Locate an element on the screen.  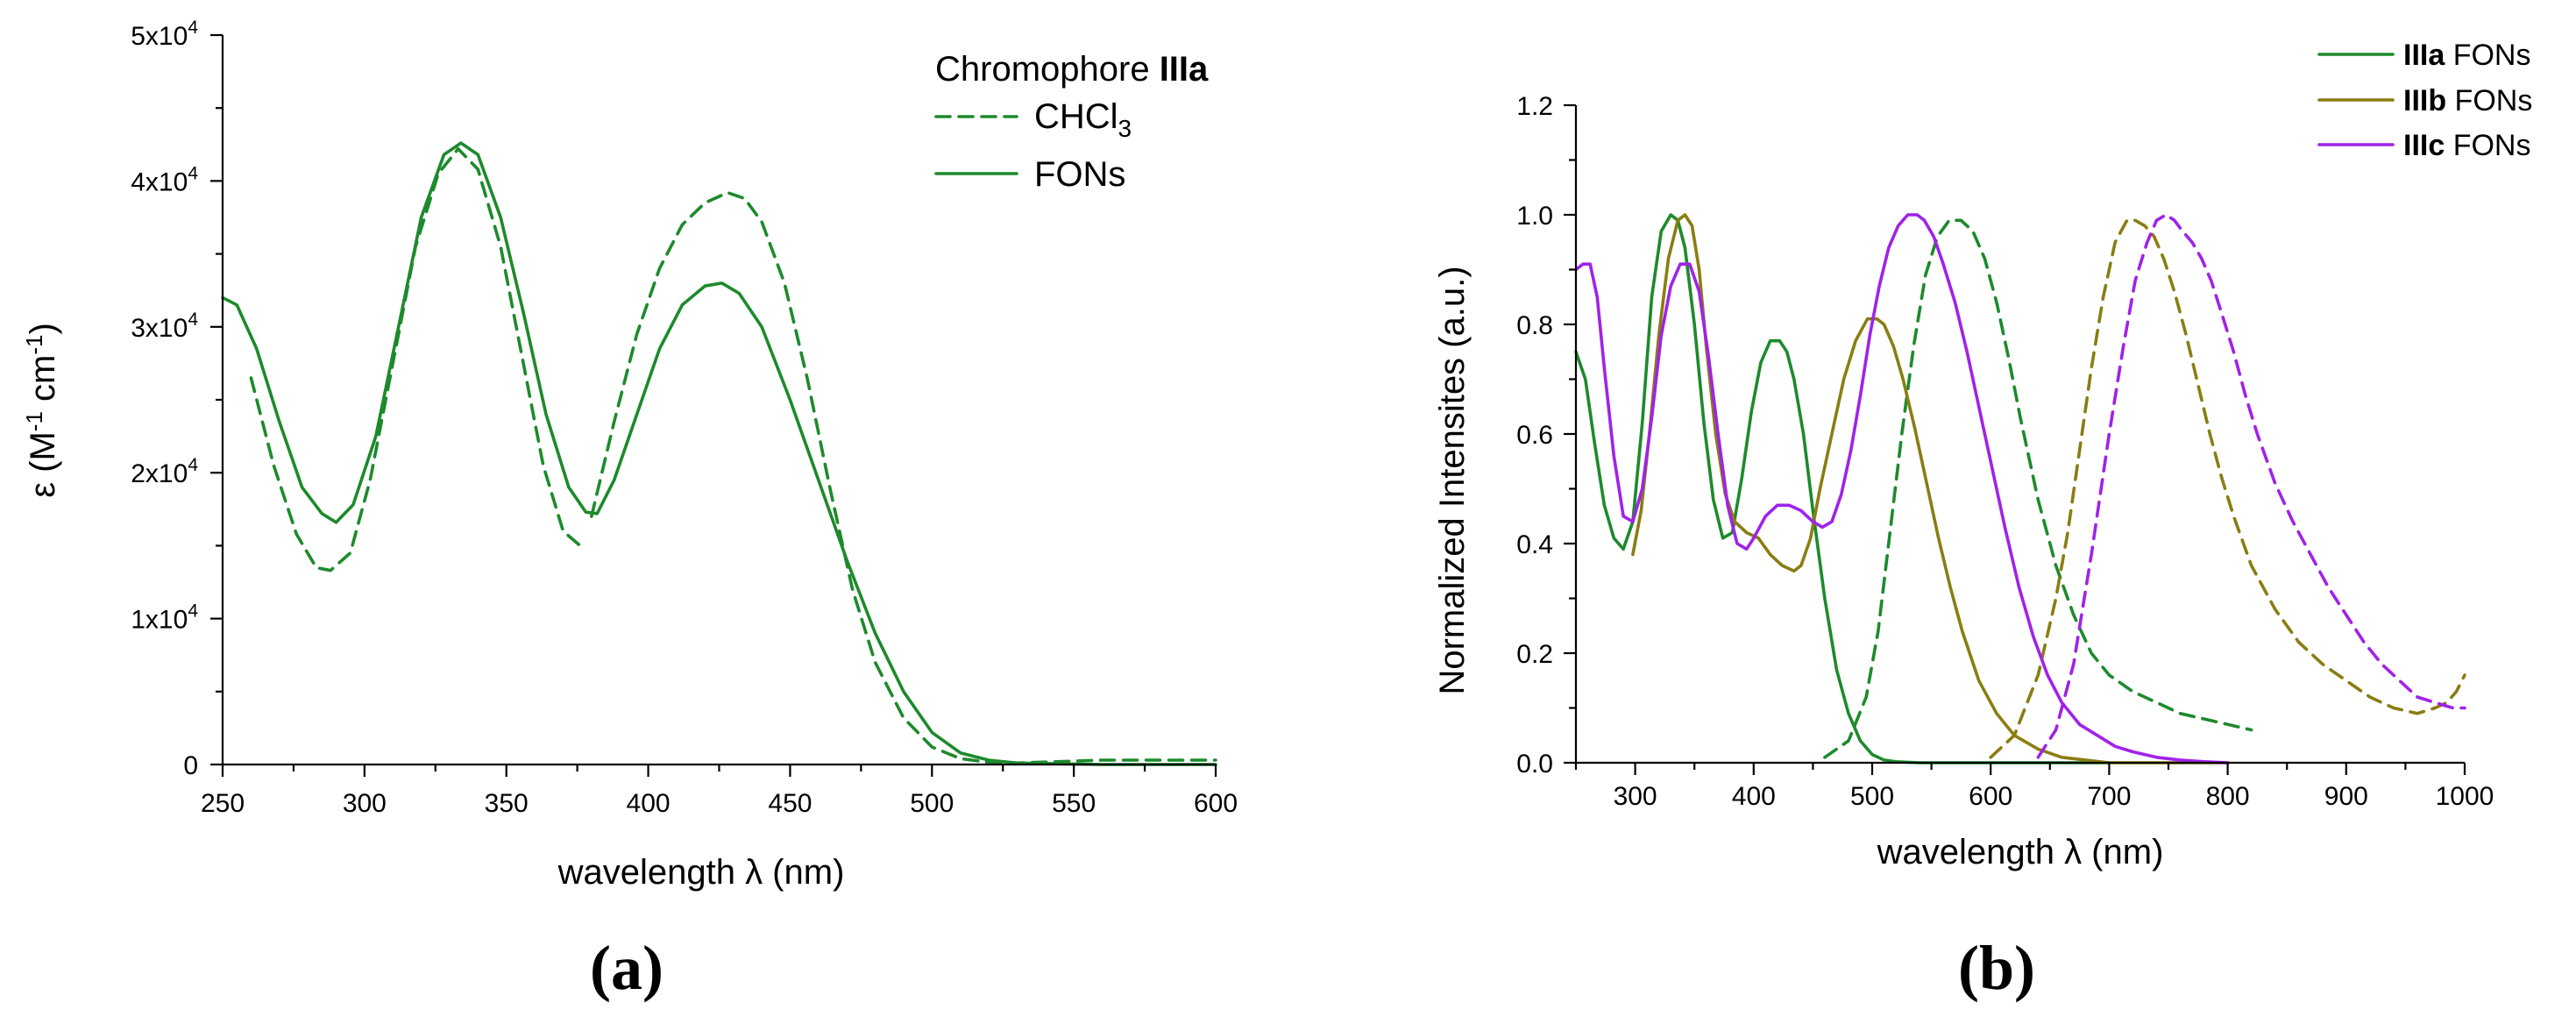
panel-b-y-tick-label: 1.2 is located at coordinates (1534, 106).